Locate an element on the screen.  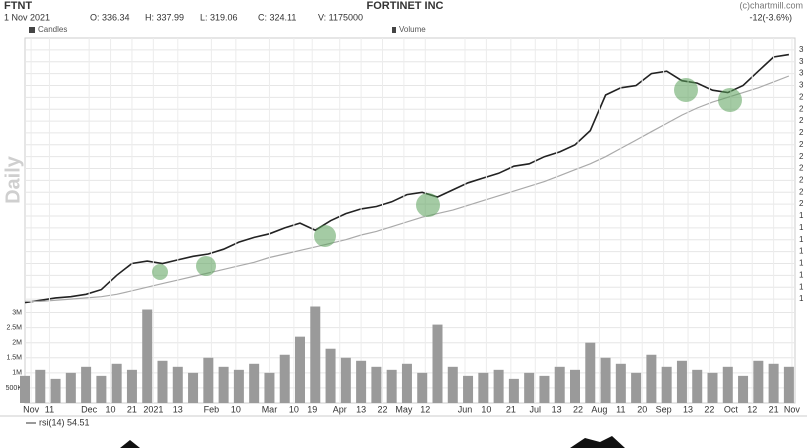
x-tick-label: Sep is located at coordinates (664, 409).